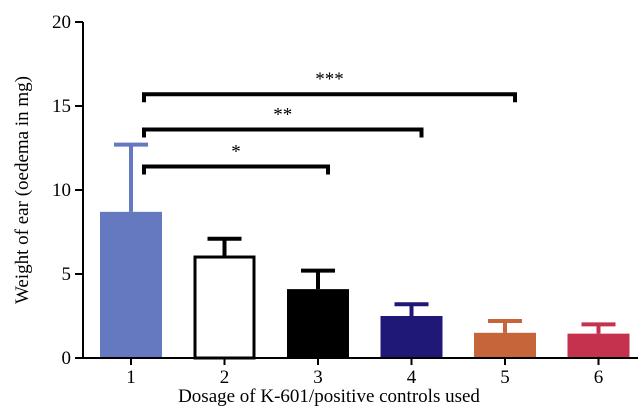 This screenshot has width=639, height=409. I want to click on x-tick-label-1: 1, so click(131, 377).